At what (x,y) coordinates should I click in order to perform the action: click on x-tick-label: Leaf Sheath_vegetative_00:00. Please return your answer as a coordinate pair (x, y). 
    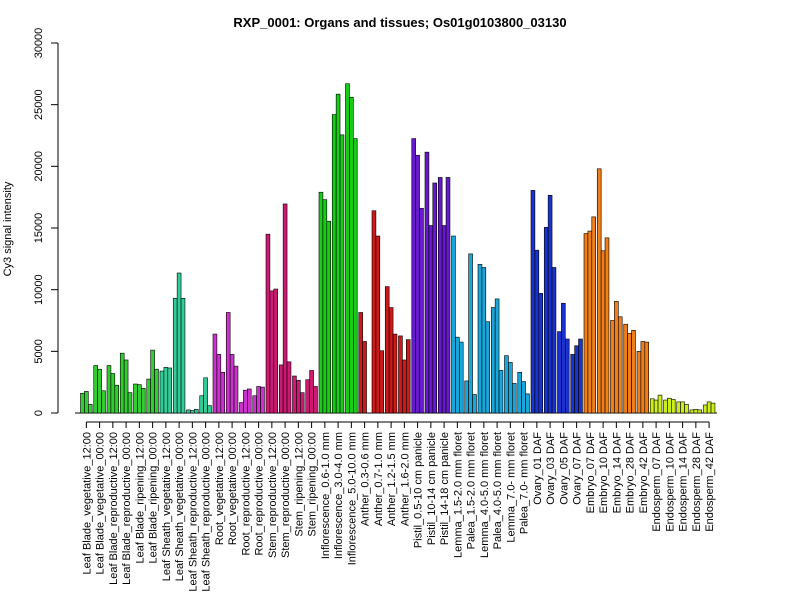
    Looking at the image, I should click on (180, 506).